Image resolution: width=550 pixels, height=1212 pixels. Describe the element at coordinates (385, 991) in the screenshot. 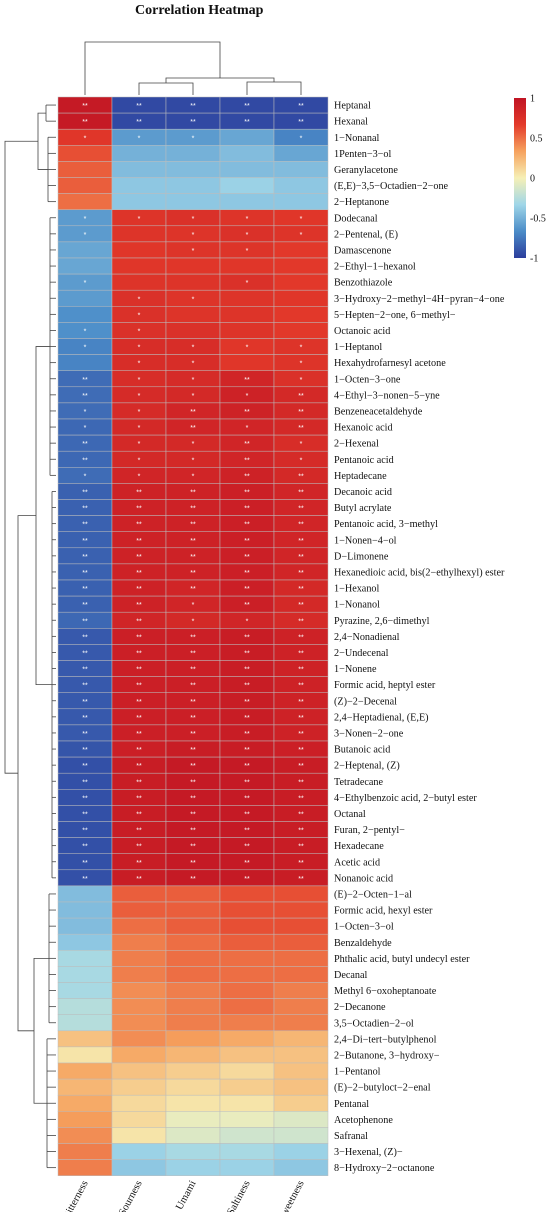

I see `row-label: Methyl 6−oxoheptanoate` at that location.